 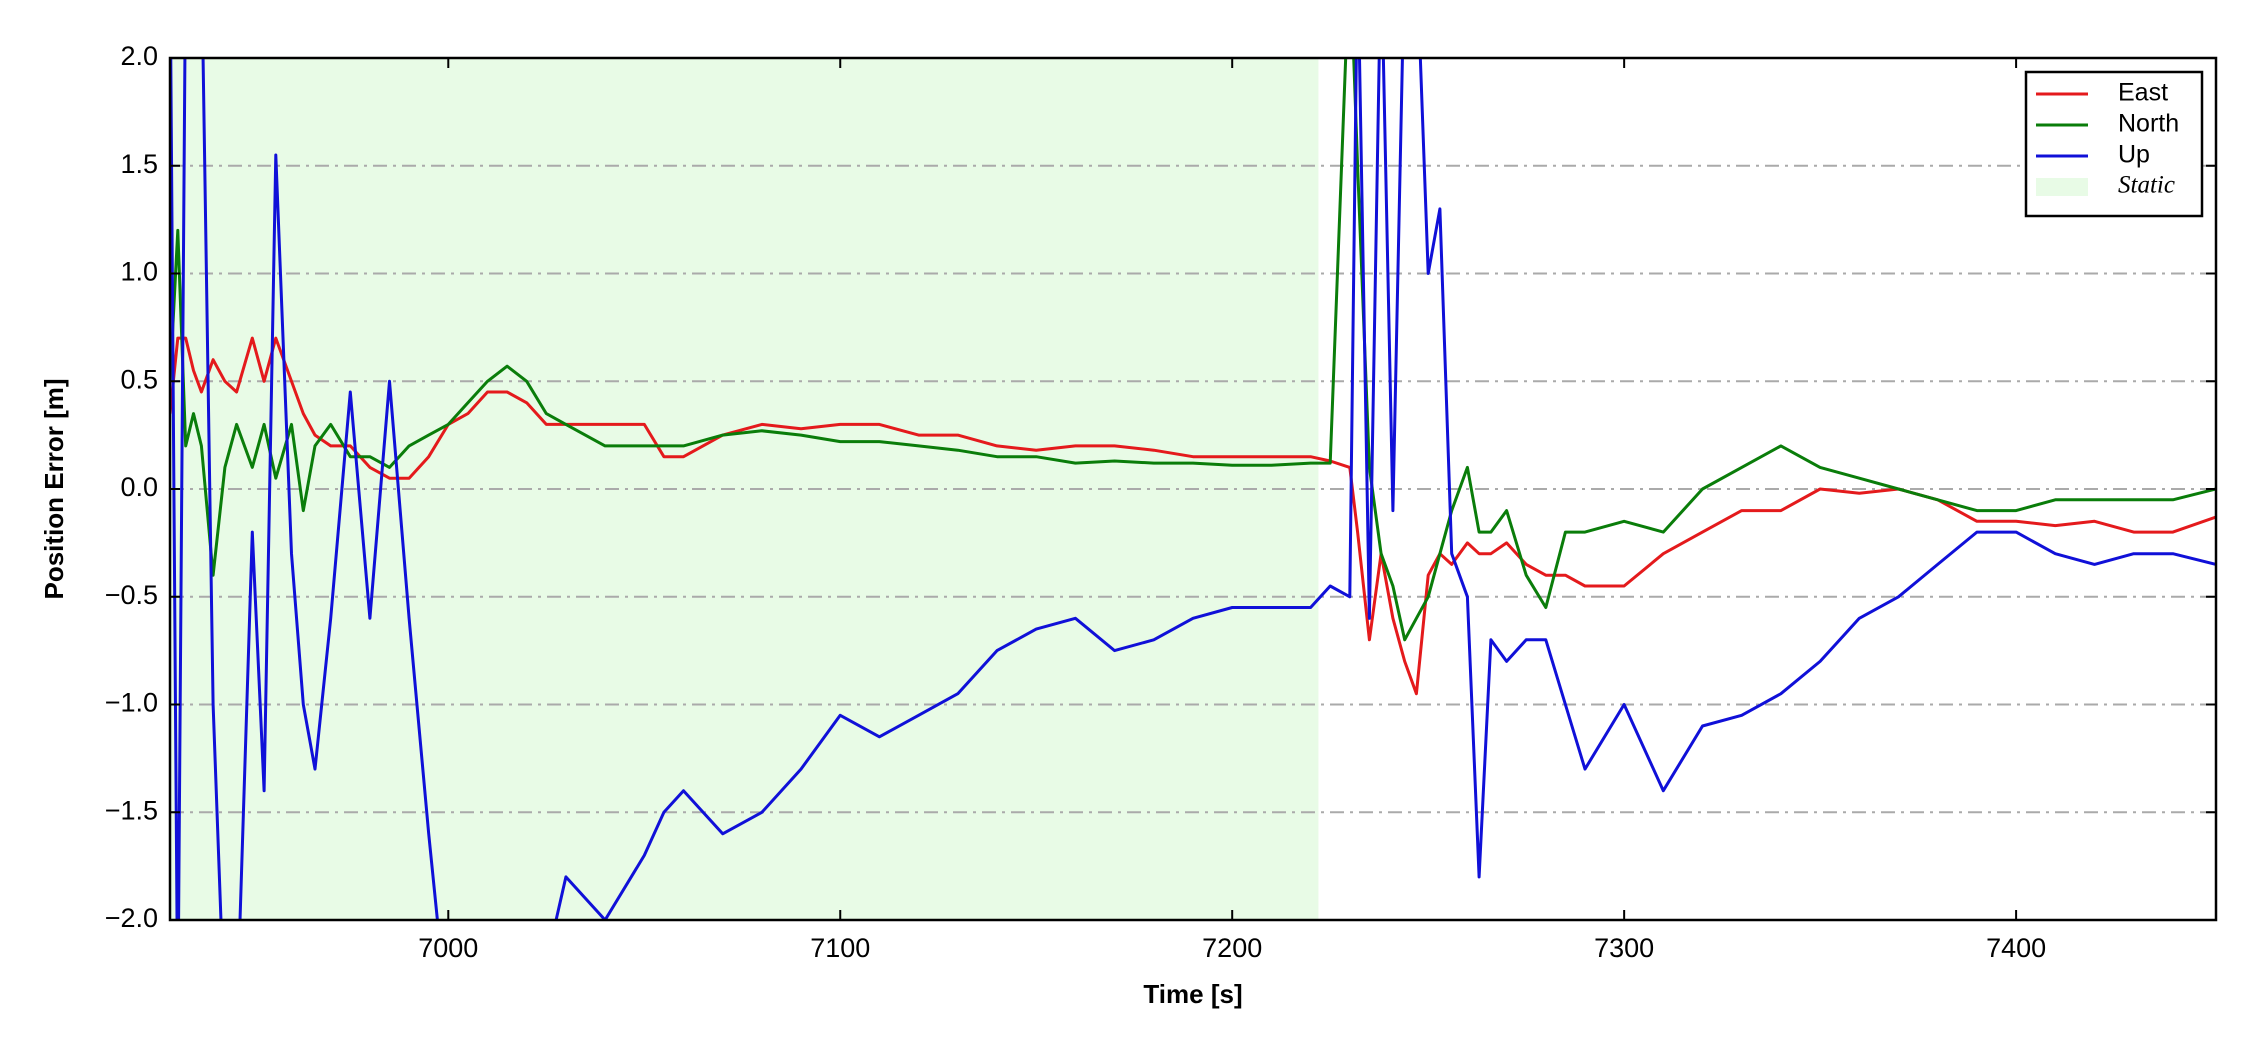 What do you see at coordinates (2114, 144) in the screenshot?
I see `legend: East North Up Static` at bounding box center [2114, 144].